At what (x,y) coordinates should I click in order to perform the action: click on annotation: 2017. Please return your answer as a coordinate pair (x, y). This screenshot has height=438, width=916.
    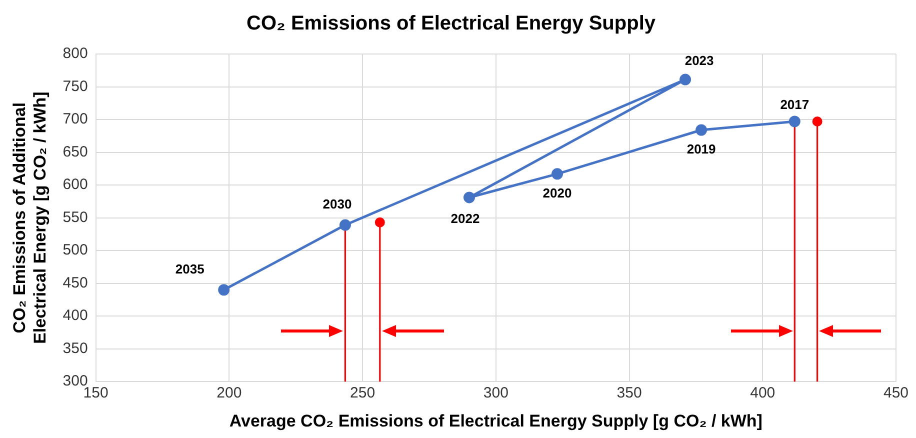
    Looking at the image, I should click on (795, 104).